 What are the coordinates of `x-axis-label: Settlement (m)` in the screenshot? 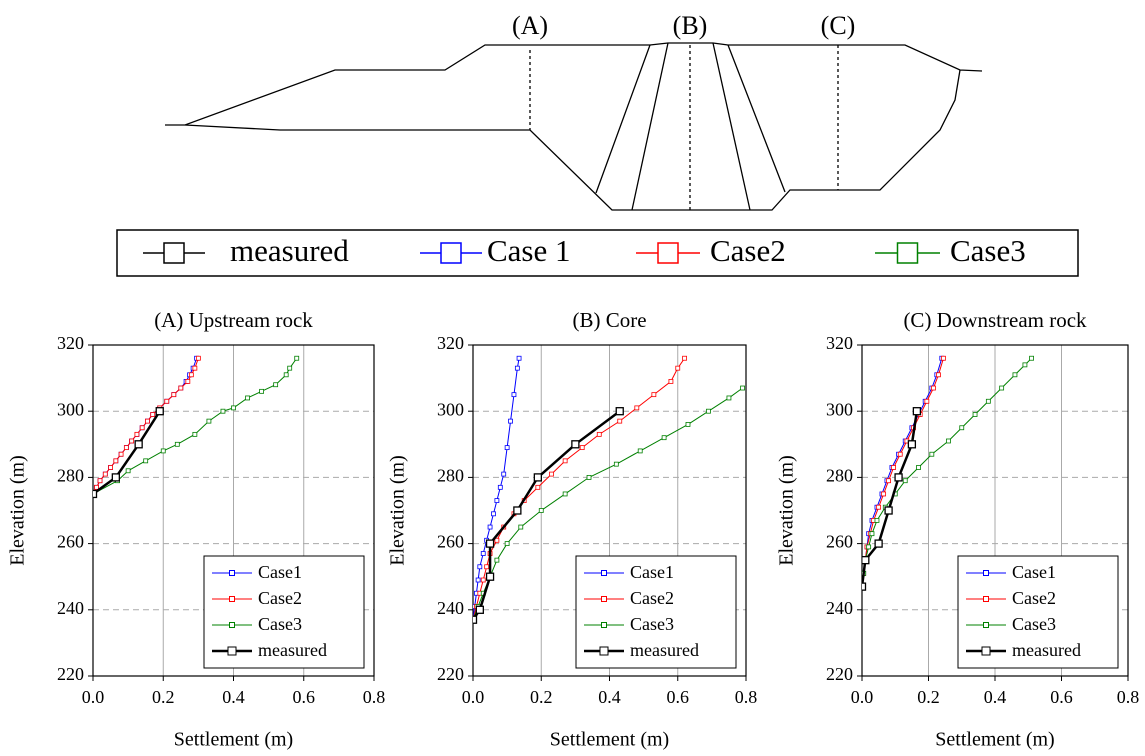 It's located at (994, 740).